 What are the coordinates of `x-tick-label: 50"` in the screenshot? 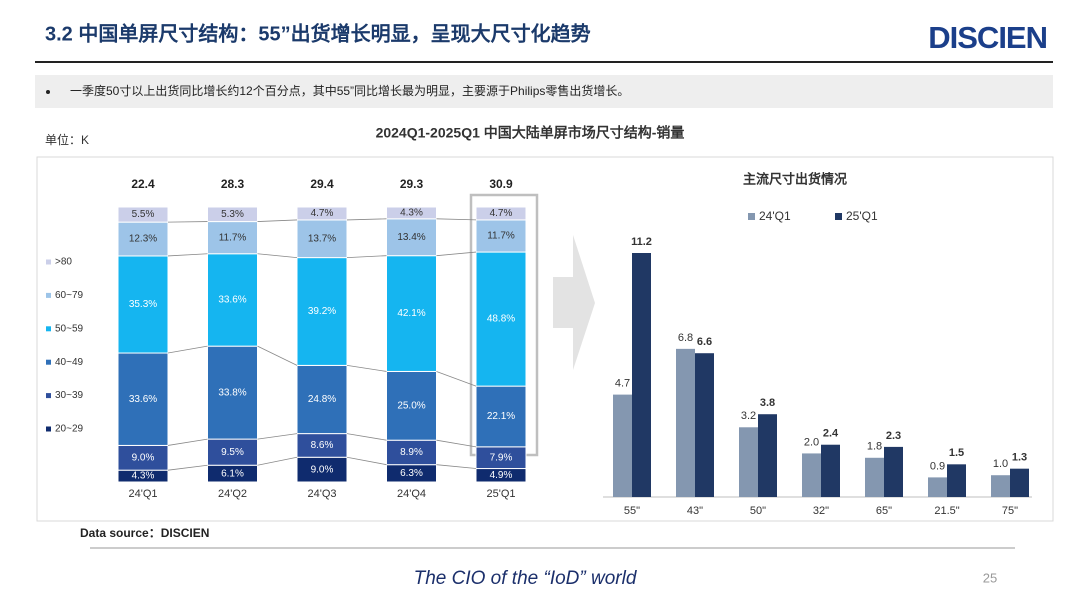 It's located at (758, 511).